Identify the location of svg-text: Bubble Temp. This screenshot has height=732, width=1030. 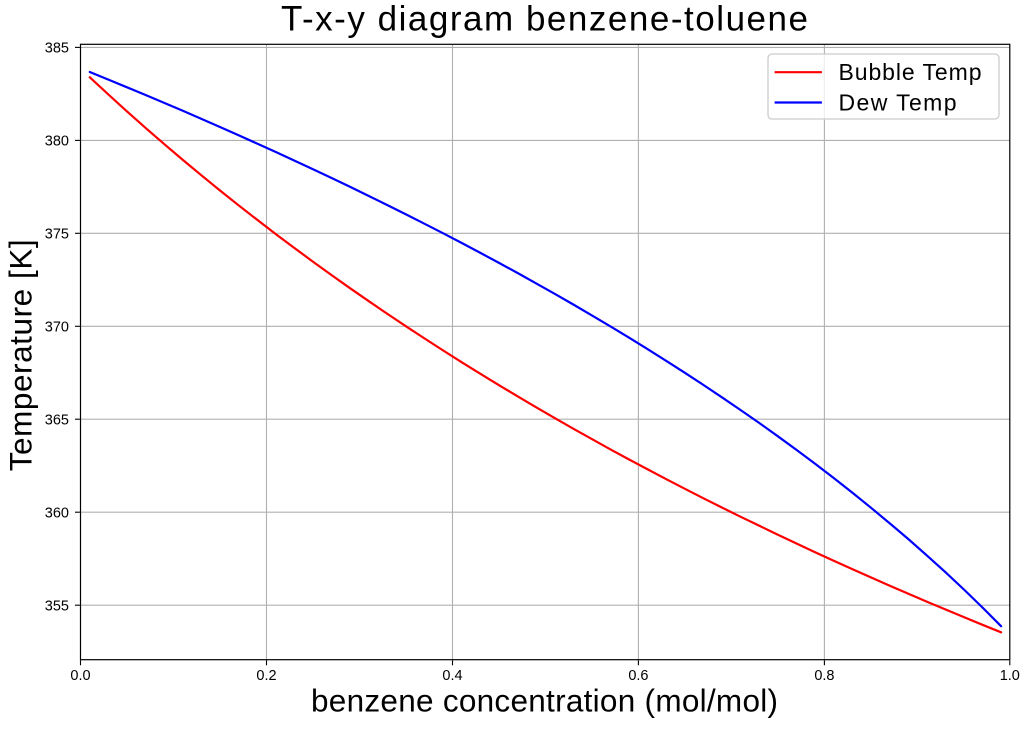
(910, 72).